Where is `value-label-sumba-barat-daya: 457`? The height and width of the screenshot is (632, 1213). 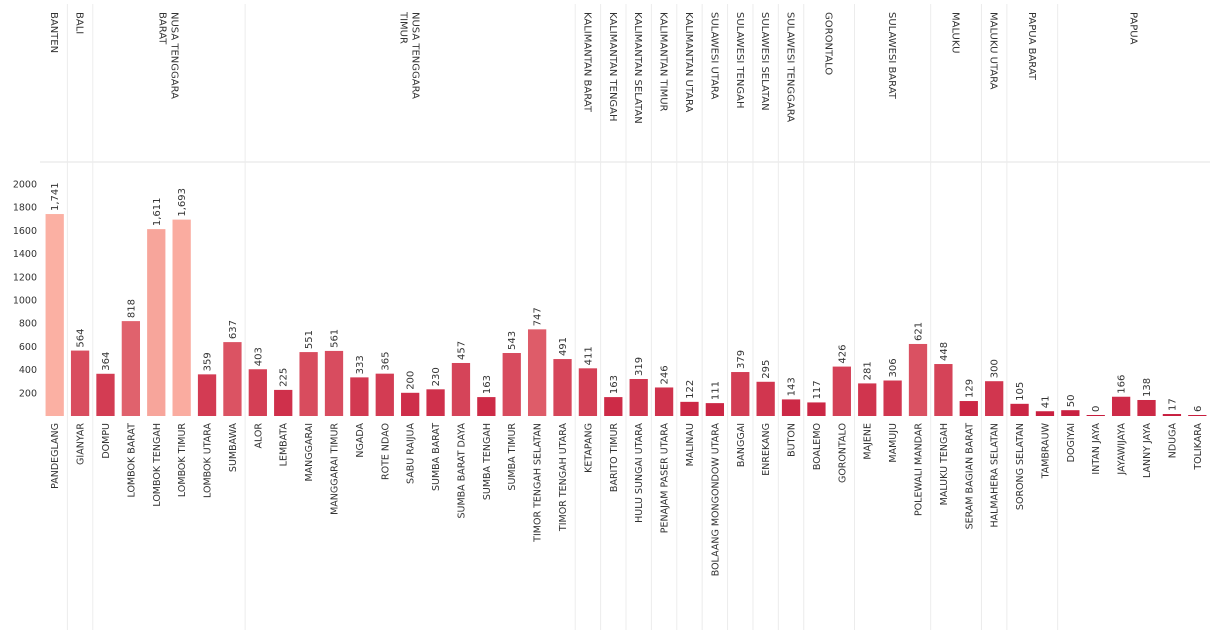
value-label-sumba-barat-daya: 457 is located at coordinates (461, 350).